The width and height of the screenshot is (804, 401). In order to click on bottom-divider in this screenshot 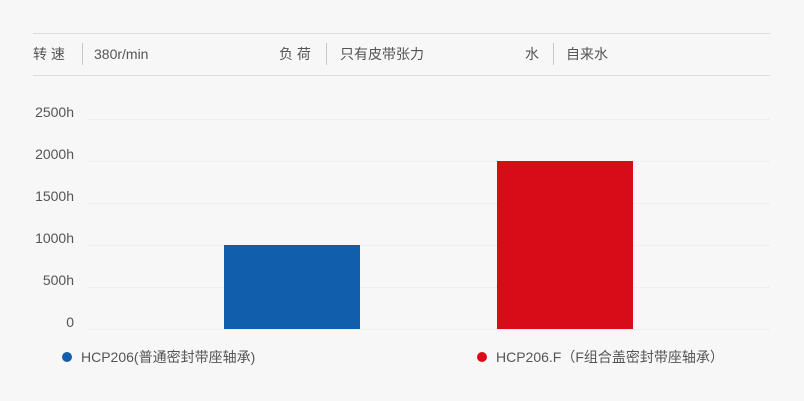, I will do `click(401, 75)`.